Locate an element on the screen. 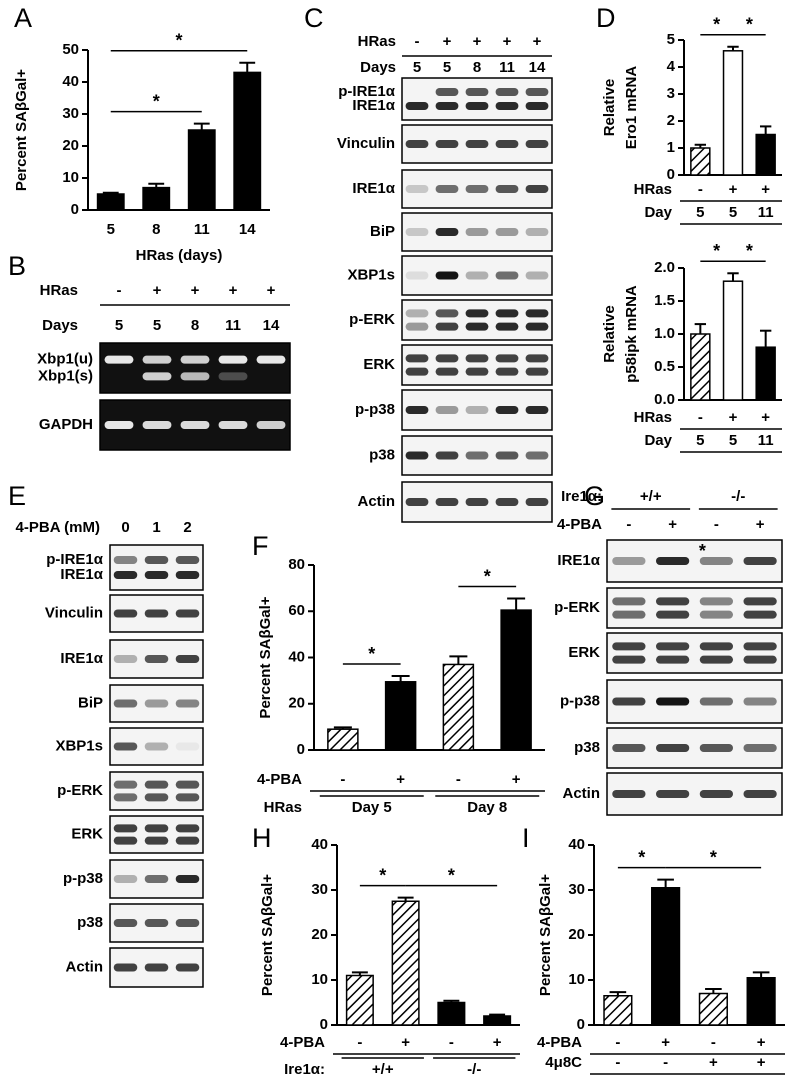 The image size is (793, 1082). row-label: ERK is located at coordinates (584, 652).